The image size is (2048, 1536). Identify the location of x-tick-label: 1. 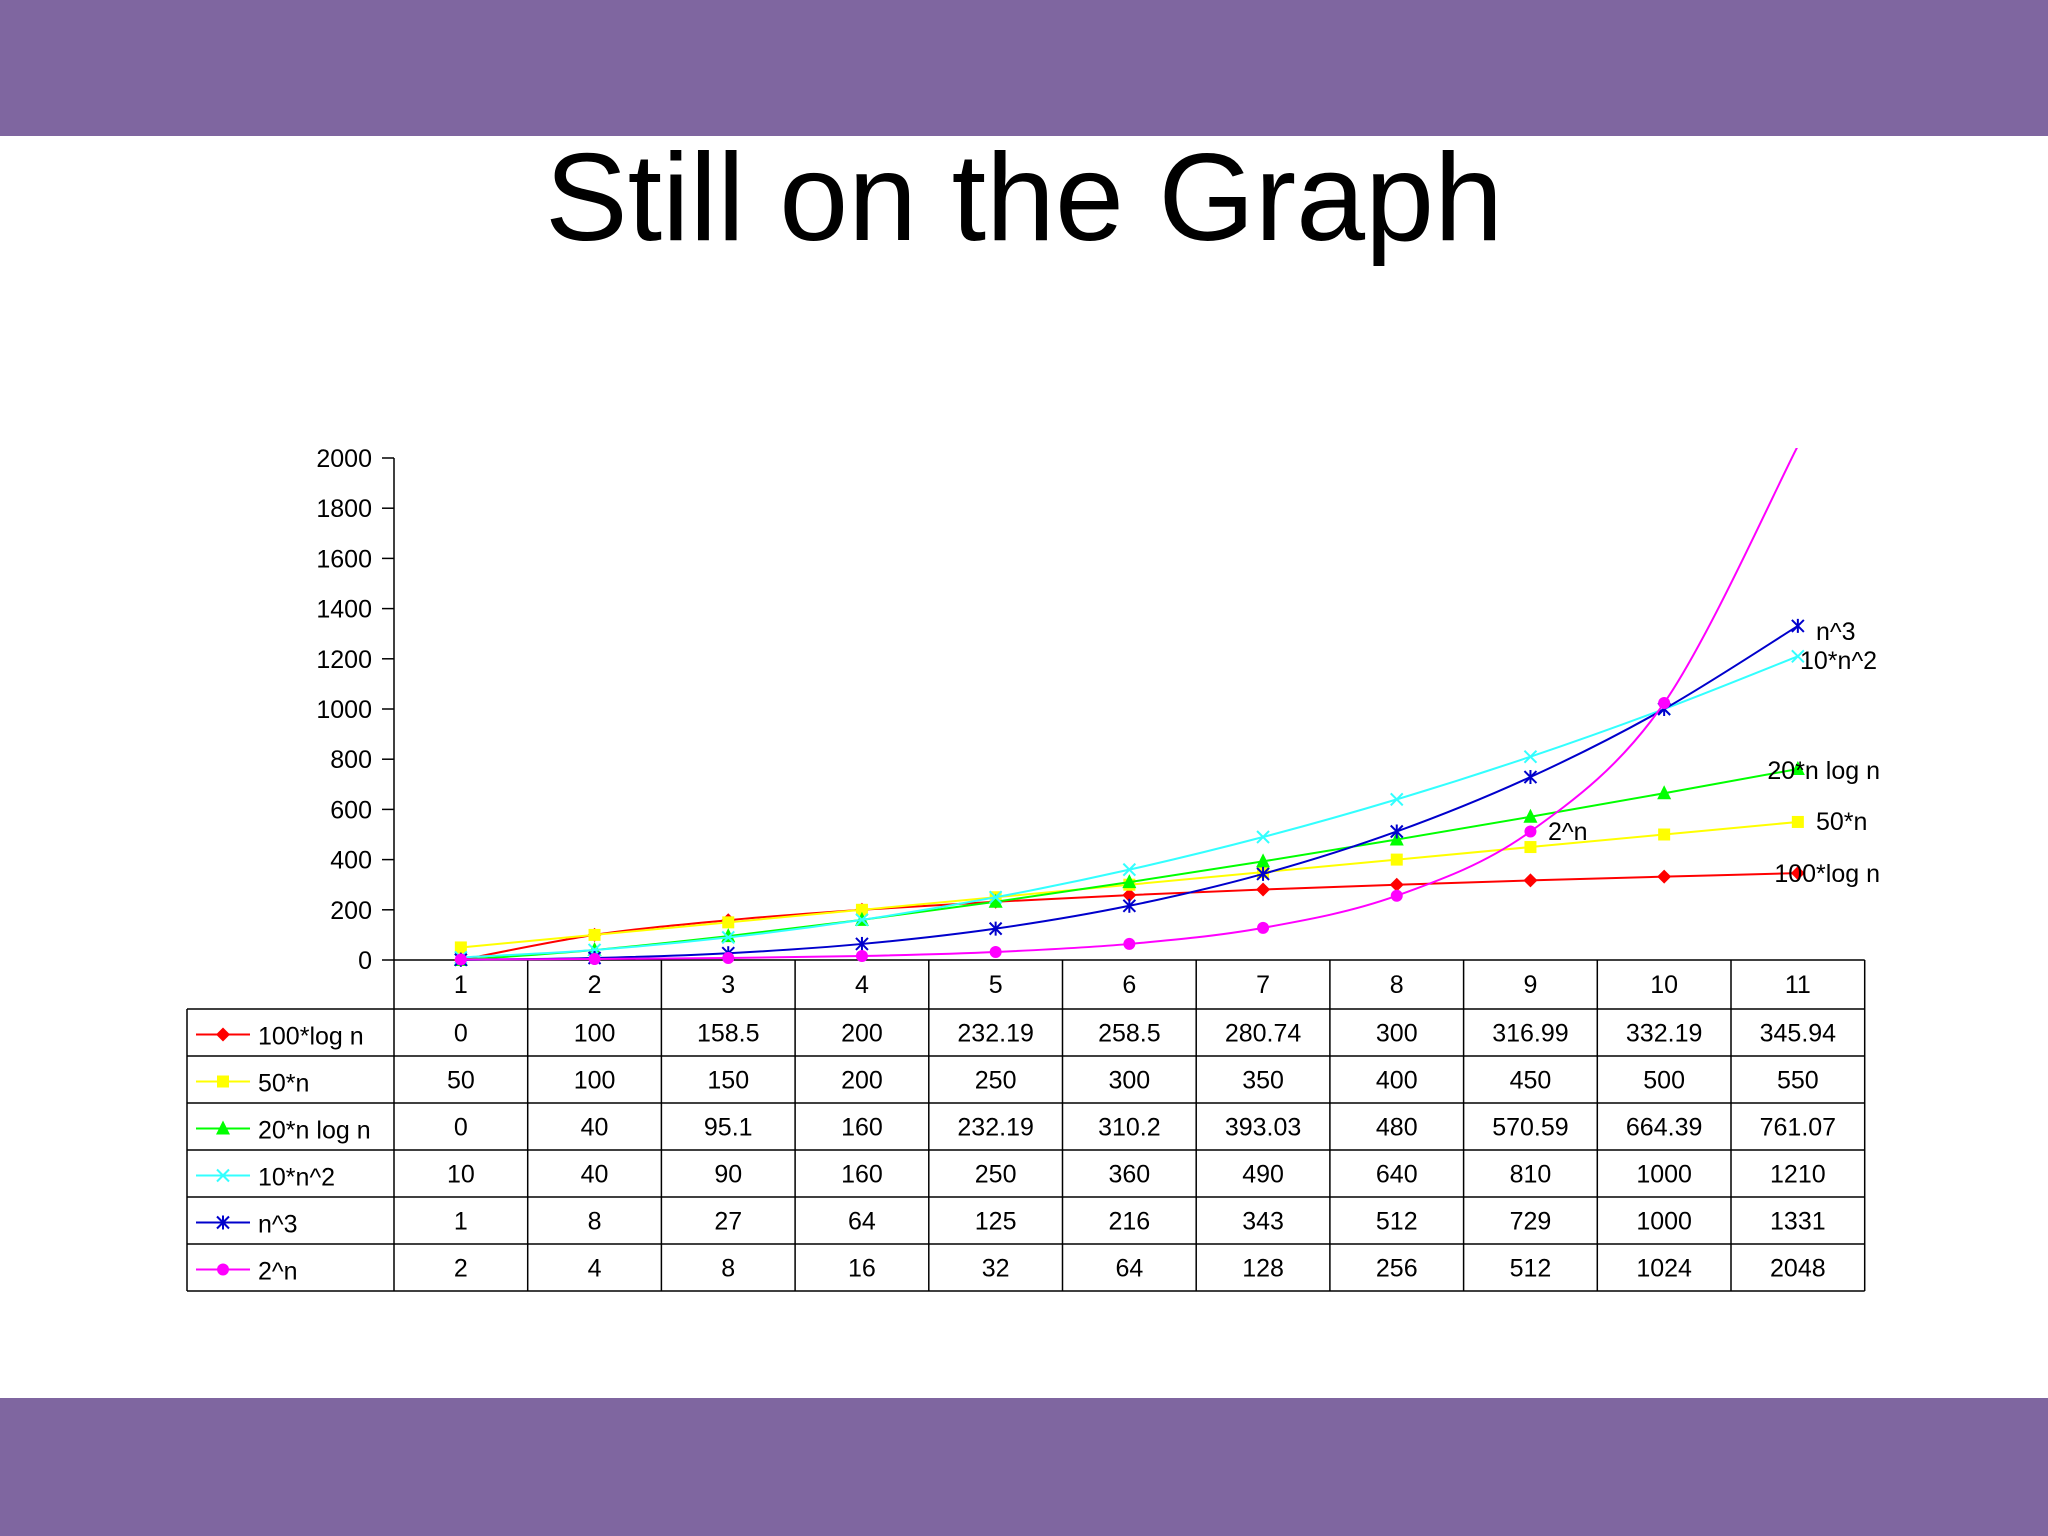
(461, 985).